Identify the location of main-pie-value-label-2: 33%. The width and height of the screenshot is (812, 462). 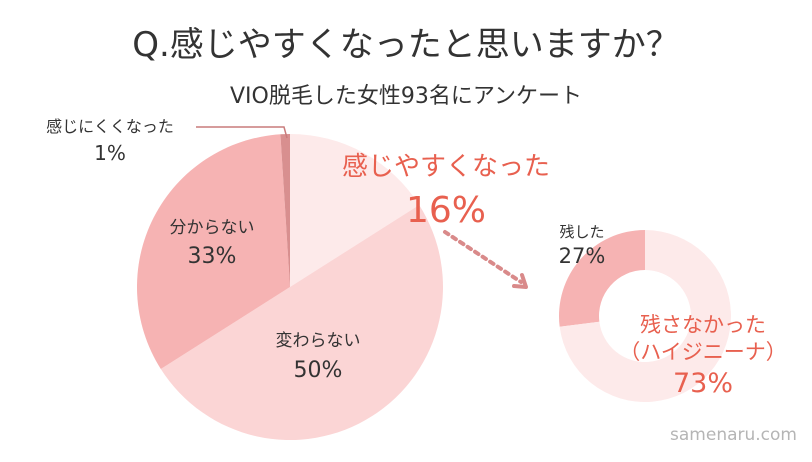
(212, 256).